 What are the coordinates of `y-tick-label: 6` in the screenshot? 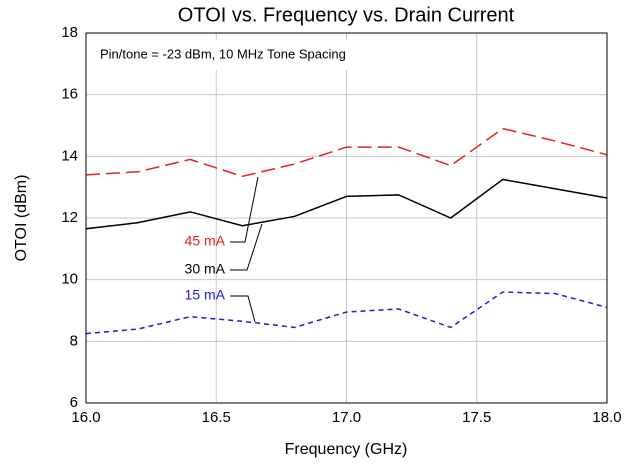 It's located at (74, 402).